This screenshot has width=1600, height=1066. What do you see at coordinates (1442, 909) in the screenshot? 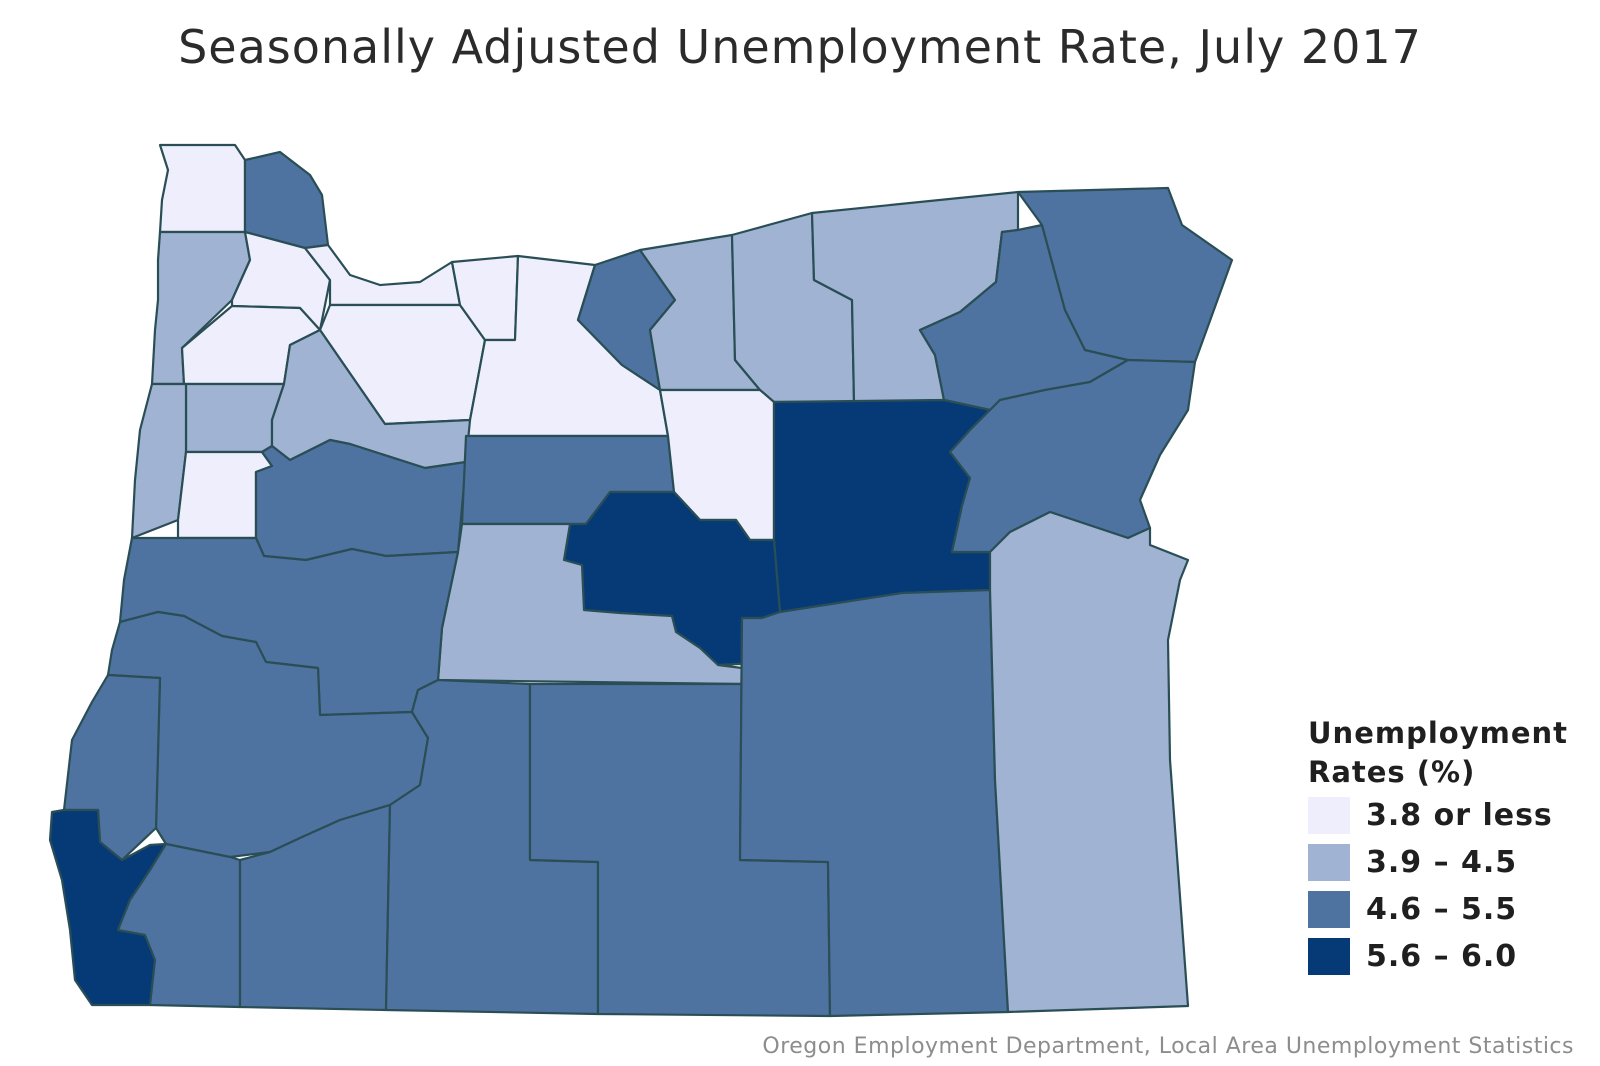
I see `legend-label: 4.6 – 5.5` at bounding box center [1442, 909].